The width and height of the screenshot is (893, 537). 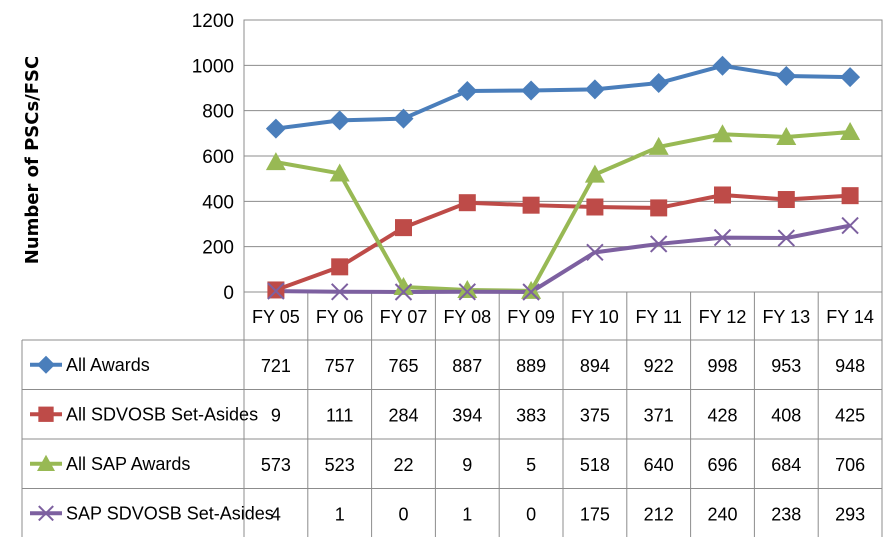 I want to click on legend-label: All Awards, so click(x=108, y=365).